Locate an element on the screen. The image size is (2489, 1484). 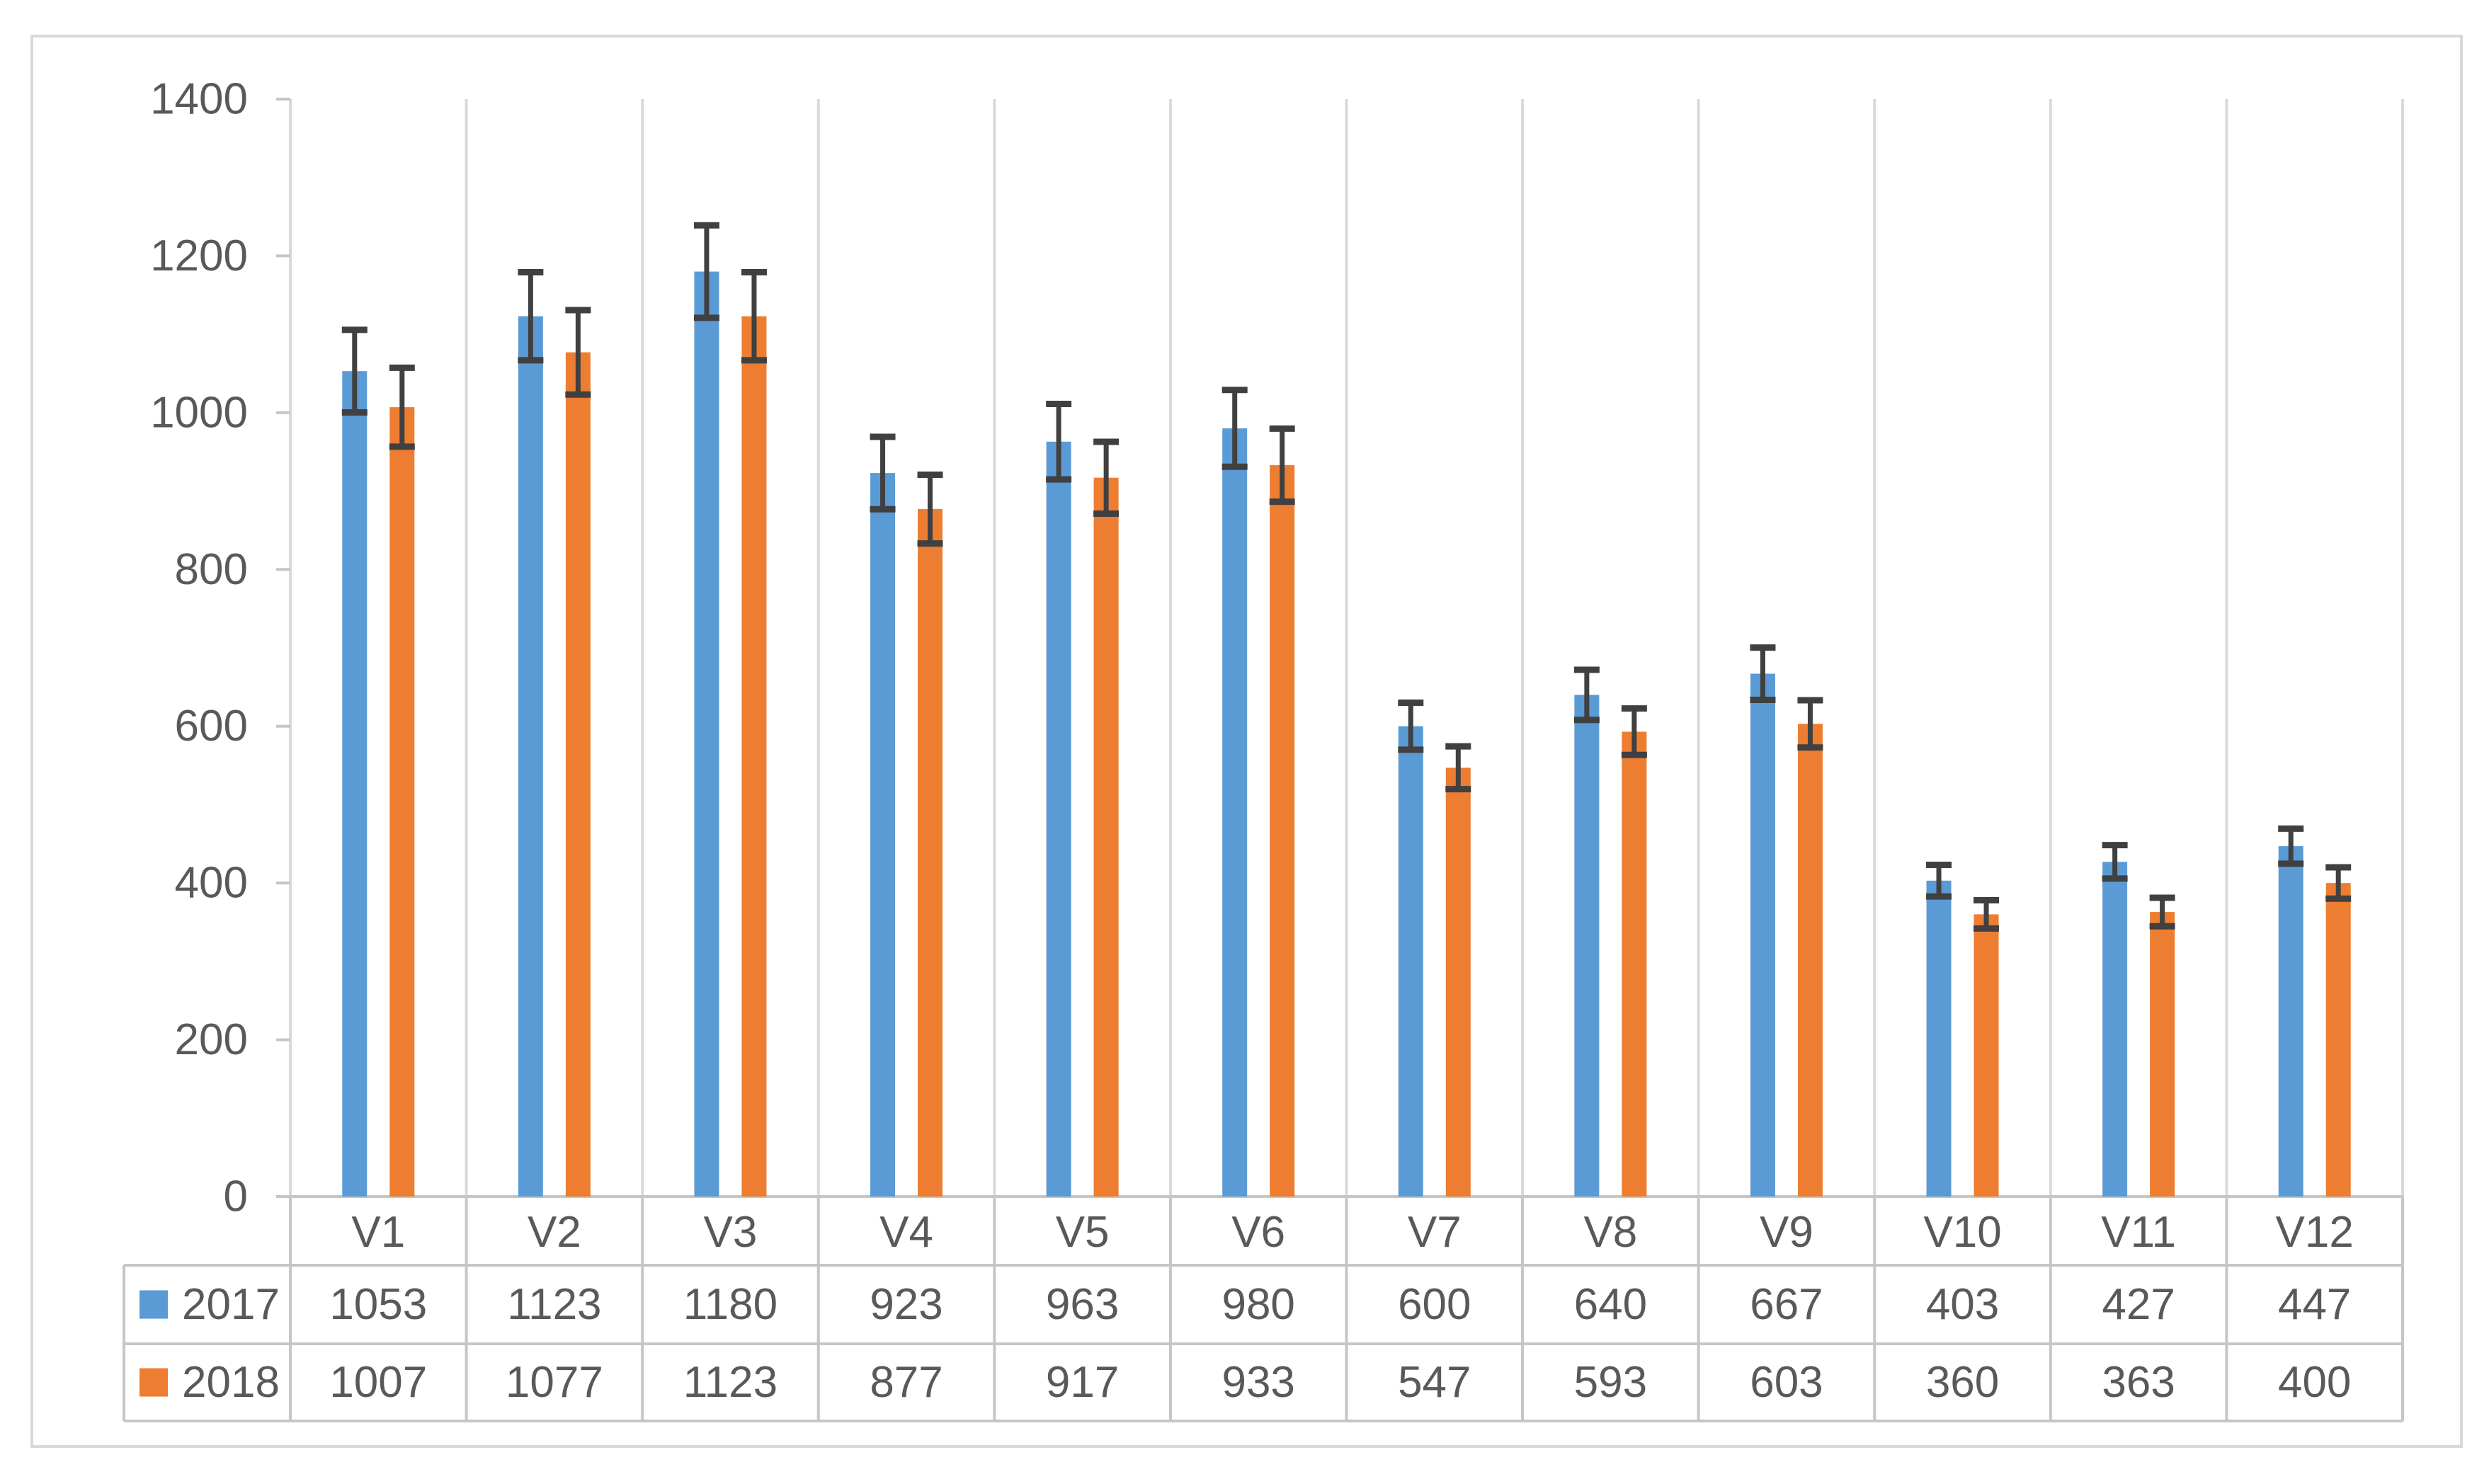
y-axis-label: 1400 is located at coordinates (199, 99).